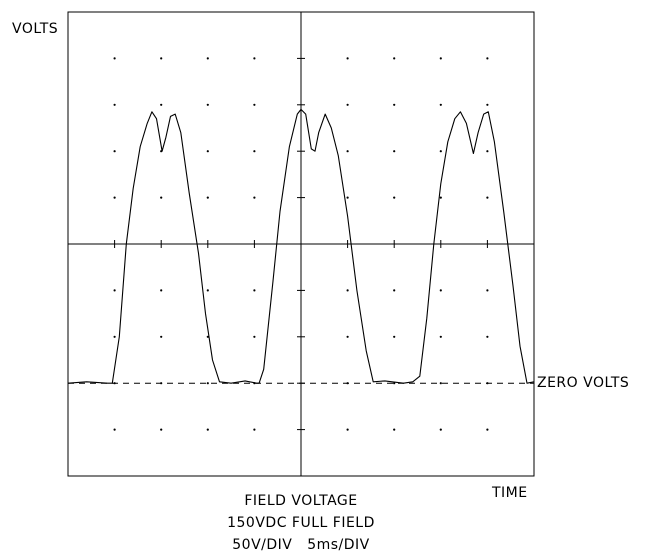 This screenshot has height=556, width=646. I want to click on x-axis-label: TIME, so click(510, 493).